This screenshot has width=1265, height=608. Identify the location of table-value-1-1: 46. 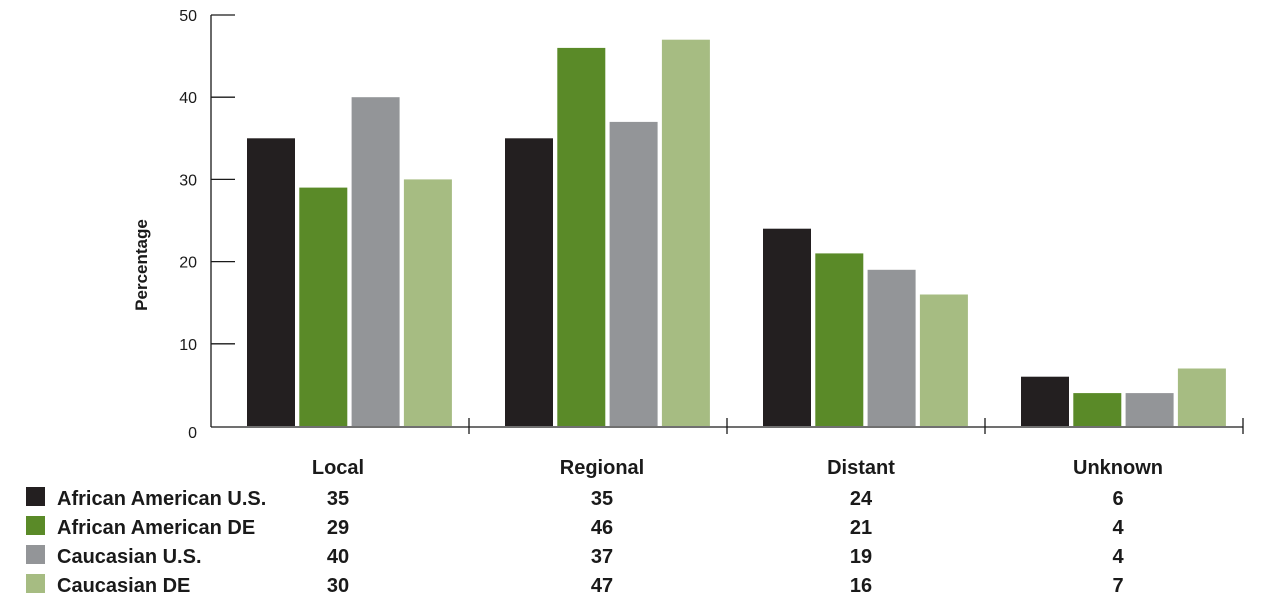
(602, 528).